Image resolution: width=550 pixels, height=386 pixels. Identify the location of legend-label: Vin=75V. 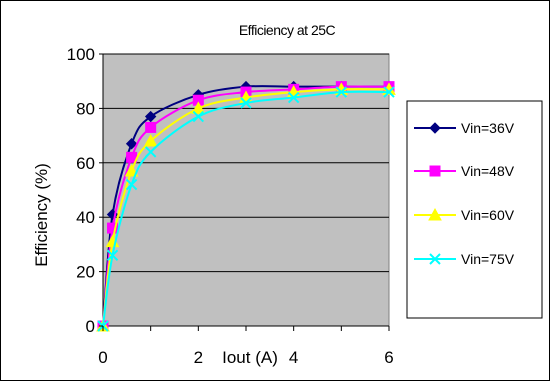
(488, 259).